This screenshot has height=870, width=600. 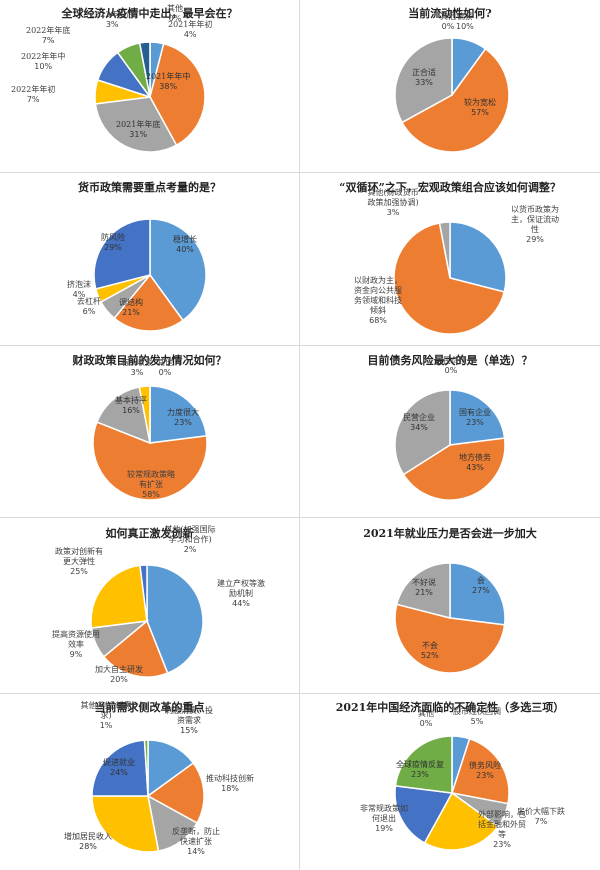 What do you see at coordinates (541, 811) in the screenshot?
I see `data-label-category: 房价大幅下跌` at bounding box center [541, 811].